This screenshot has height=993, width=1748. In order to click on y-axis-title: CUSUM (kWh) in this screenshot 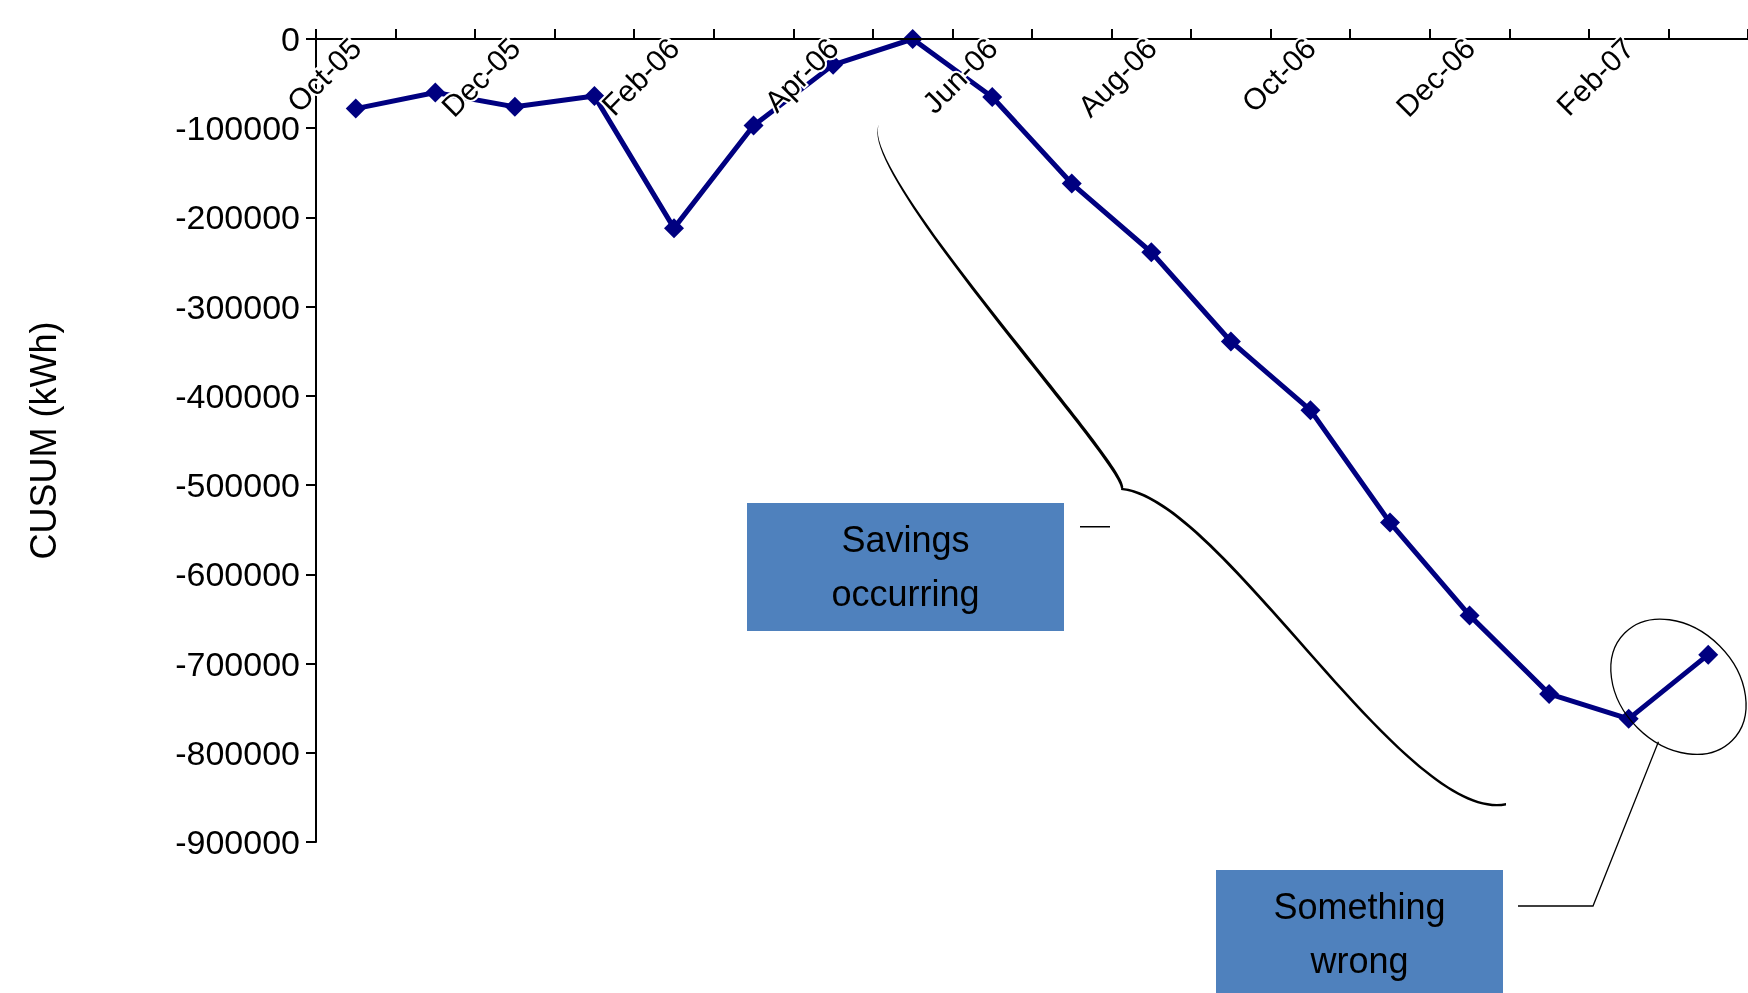, I will do `click(43, 440)`.